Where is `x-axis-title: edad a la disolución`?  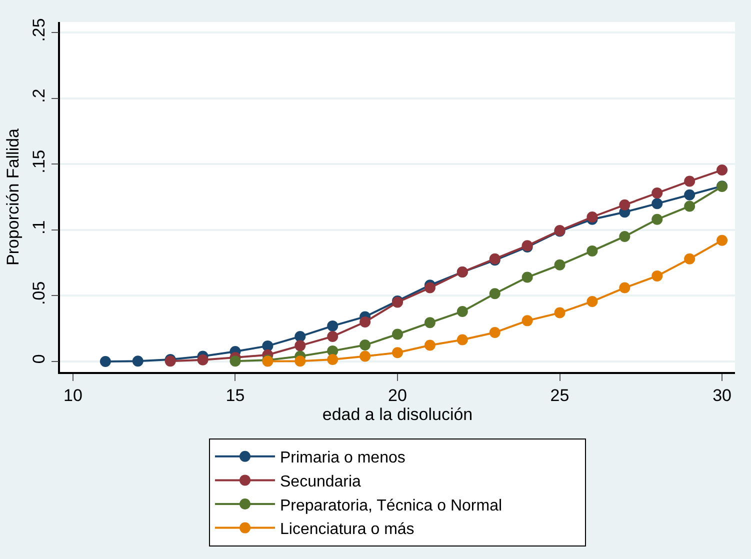 x-axis-title: edad a la disolución is located at coordinates (397, 414).